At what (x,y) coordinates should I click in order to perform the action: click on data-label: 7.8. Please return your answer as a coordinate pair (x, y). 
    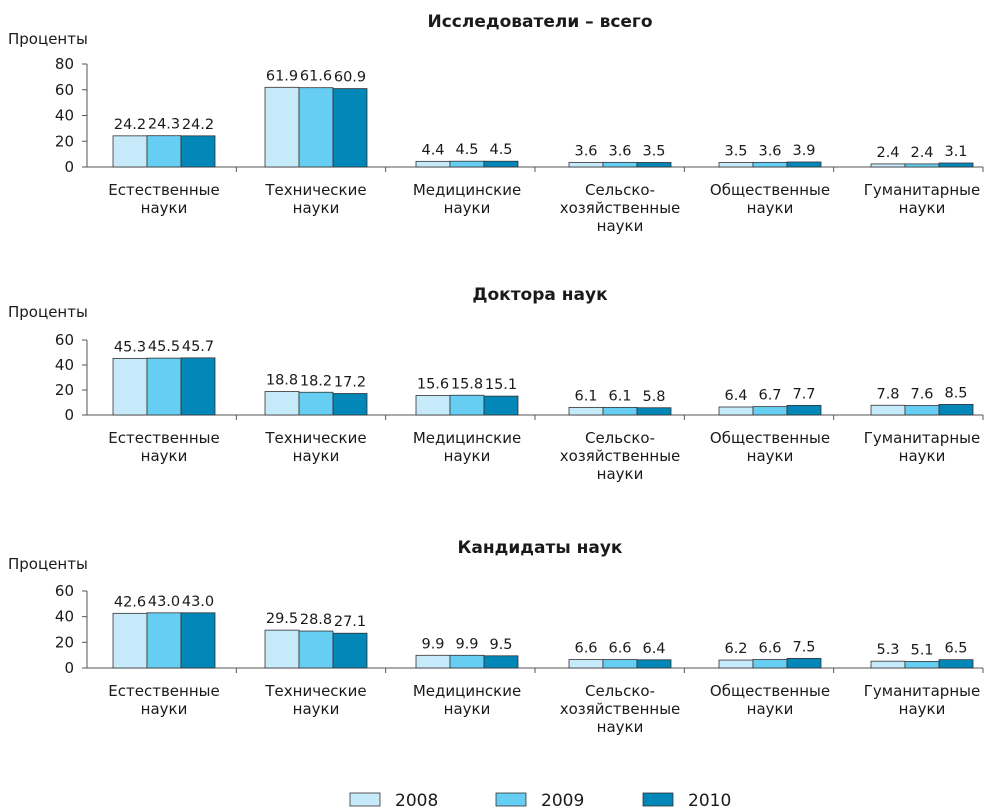
    Looking at the image, I should click on (887, 394).